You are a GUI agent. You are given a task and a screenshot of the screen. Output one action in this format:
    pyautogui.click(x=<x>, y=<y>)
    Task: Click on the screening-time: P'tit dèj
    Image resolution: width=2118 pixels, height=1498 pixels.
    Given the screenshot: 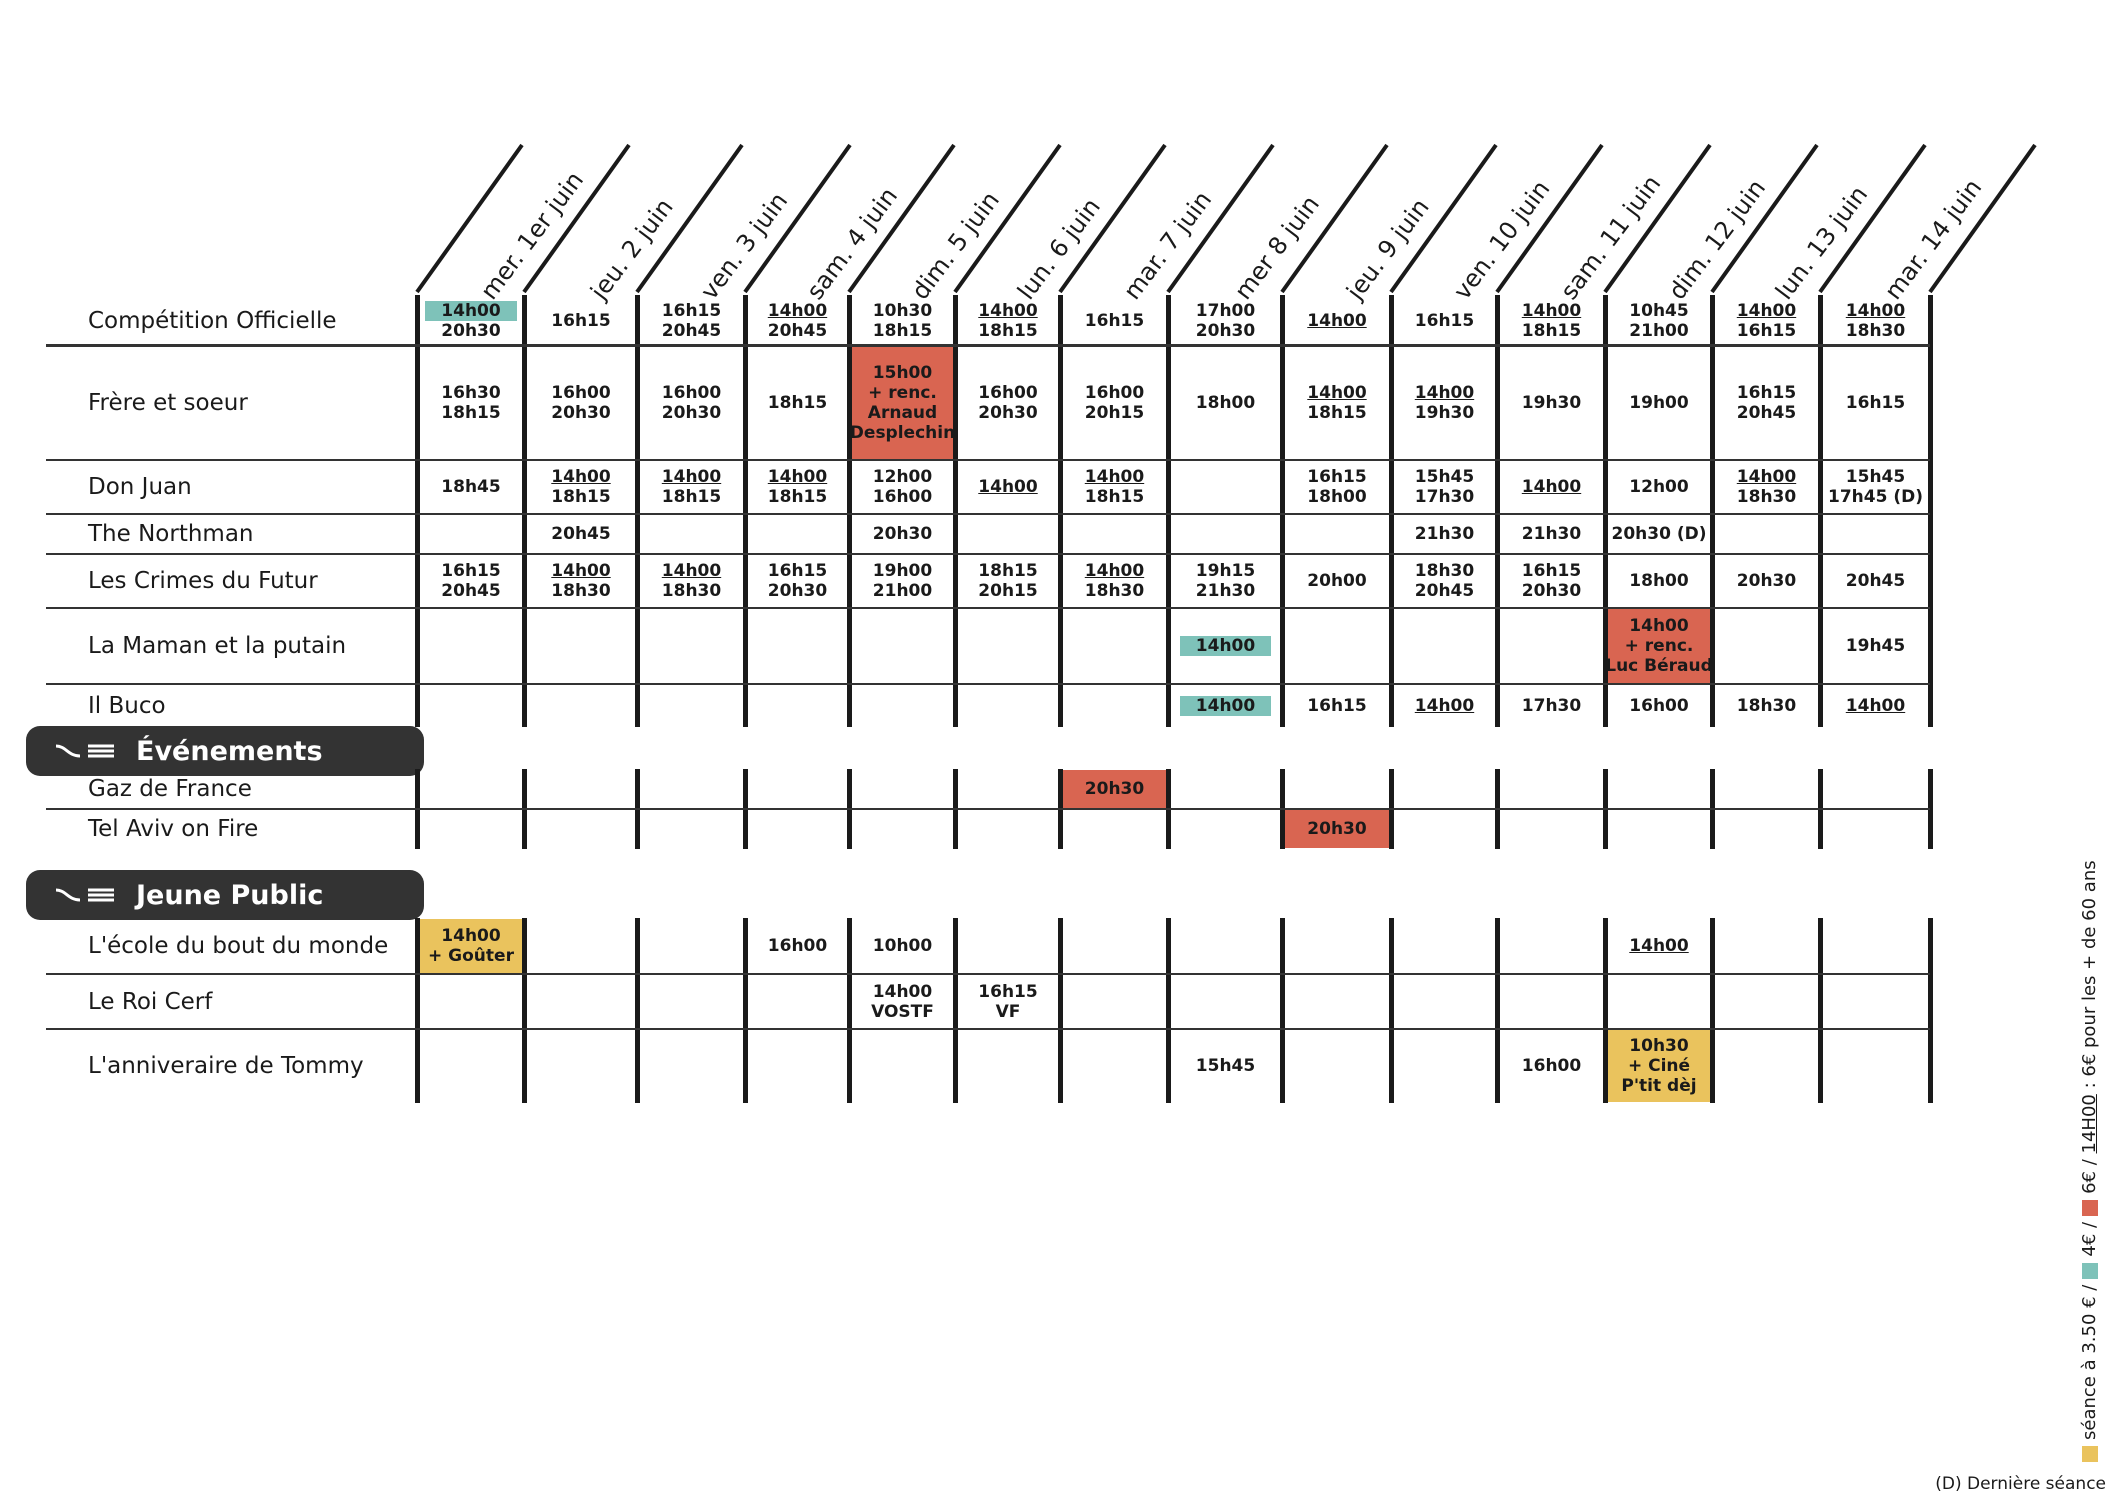 What is the action you would take?
    pyautogui.click(x=1659, y=1086)
    